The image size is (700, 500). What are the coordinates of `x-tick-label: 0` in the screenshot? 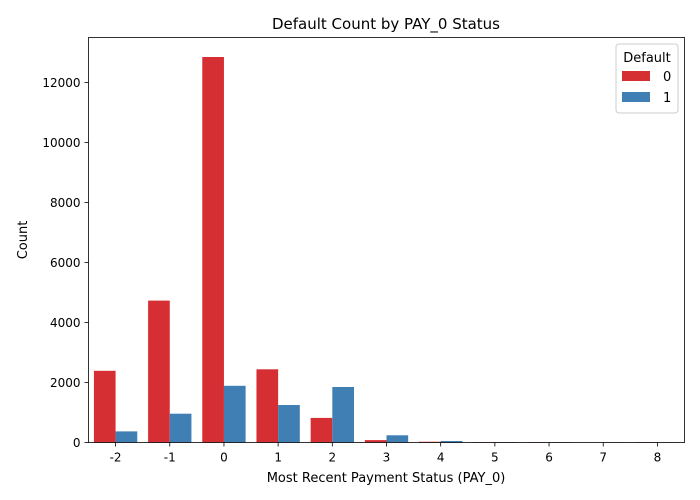 It's located at (224, 458).